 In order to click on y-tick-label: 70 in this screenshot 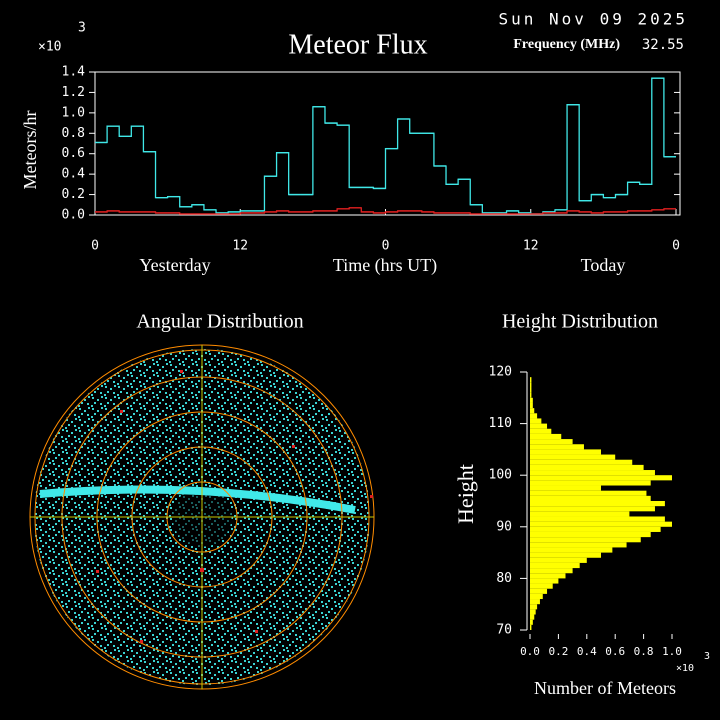, I will do `click(504, 630)`.